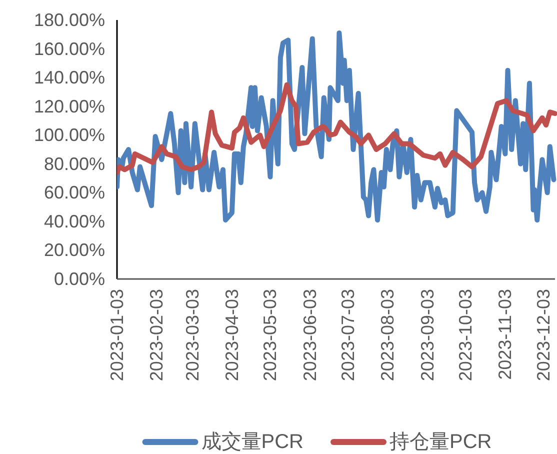 Image resolution: width=557 pixels, height=454 pixels. I want to click on x-tick-label: 2023-12-03, so click(544, 335).